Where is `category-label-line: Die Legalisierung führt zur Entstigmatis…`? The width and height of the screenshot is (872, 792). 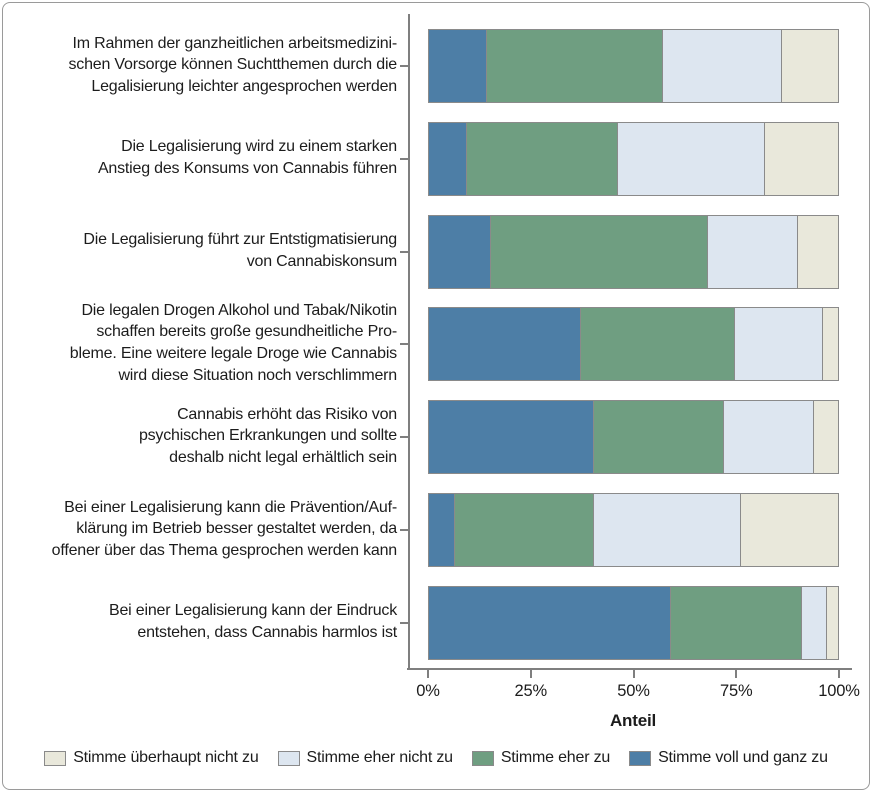
category-label-line: Die Legalisierung führt zur Entstigmatis… is located at coordinates (240, 240).